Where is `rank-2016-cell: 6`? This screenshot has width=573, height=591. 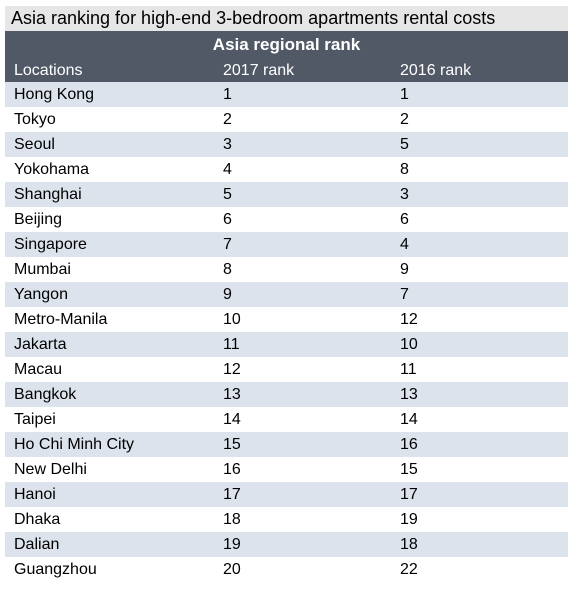
rank-2016-cell: 6 is located at coordinates (404, 219).